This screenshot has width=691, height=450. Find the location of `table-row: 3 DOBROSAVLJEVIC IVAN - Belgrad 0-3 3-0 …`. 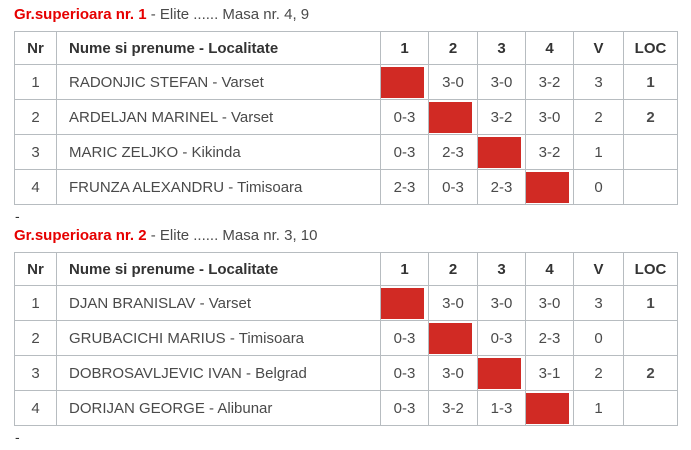

table-row: 3 DOBROSAVLJEVIC IVAN - Belgrad 0-3 3-0 … is located at coordinates (346, 373).